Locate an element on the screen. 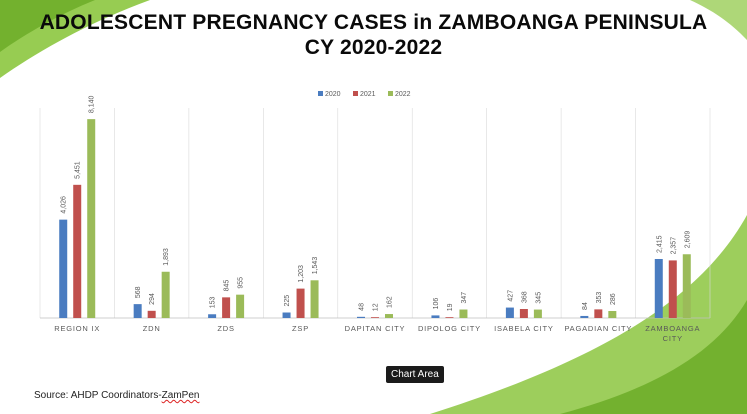 This screenshot has width=747, height=414. bar-2020-zdn is located at coordinates (137, 311).